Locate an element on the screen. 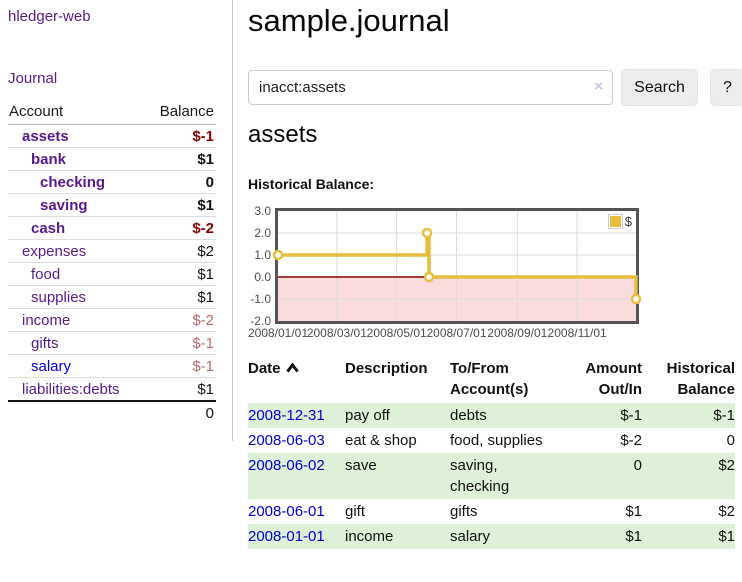 This screenshot has height=582, width=742. help-button: ? is located at coordinates (726, 87).